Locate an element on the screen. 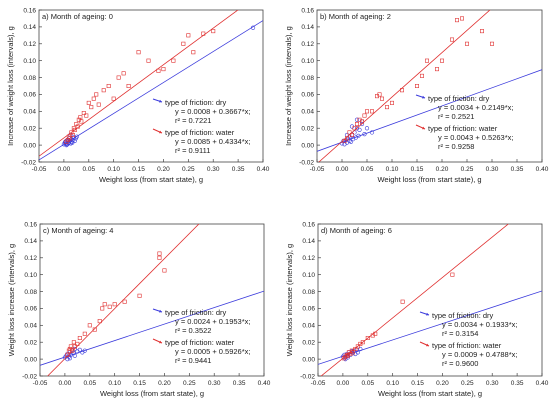 This screenshot has width=550, height=416. legend-water-equation: y = 0.0043 + 0.5263*x; is located at coordinates (475, 137).